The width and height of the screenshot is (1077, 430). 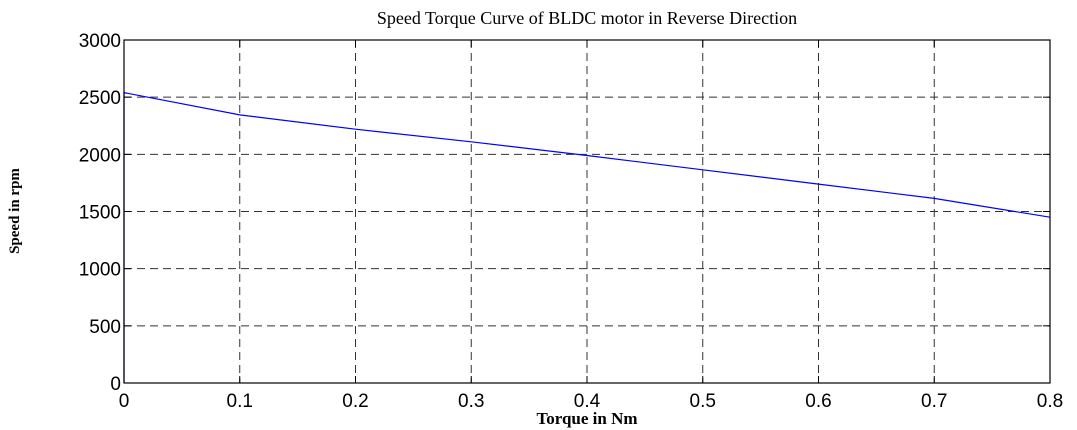 I want to click on x-axis-label: Torque in Nm, so click(x=586, y=418).